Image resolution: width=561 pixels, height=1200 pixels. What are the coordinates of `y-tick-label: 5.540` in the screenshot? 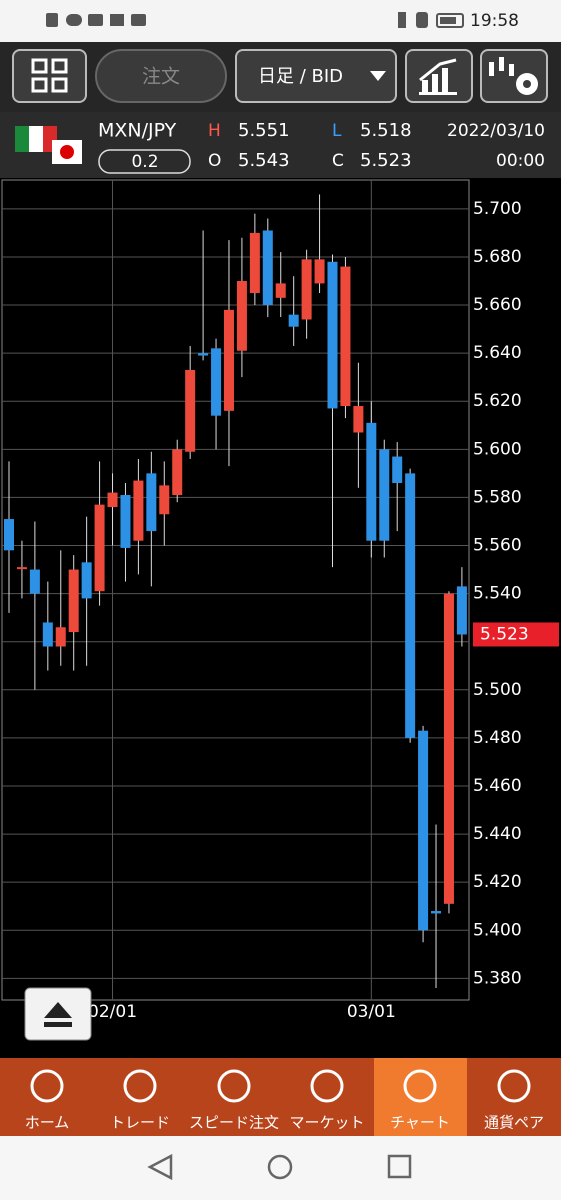 It's located at (497, 594).